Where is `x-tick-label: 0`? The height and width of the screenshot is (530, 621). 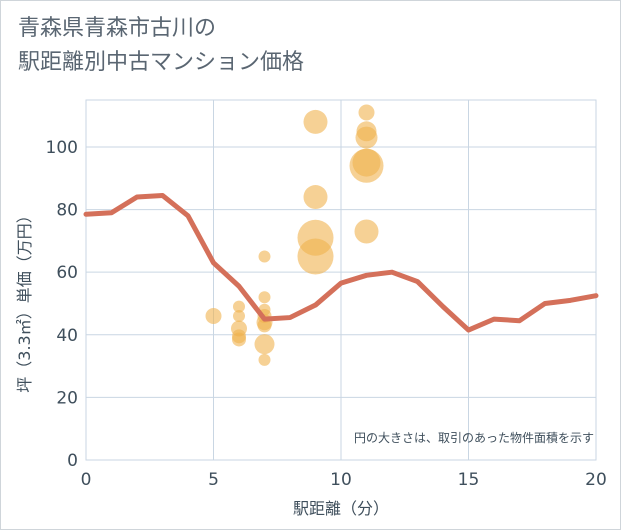
x-tick-label: 0 is located at coordinates (86, 480).